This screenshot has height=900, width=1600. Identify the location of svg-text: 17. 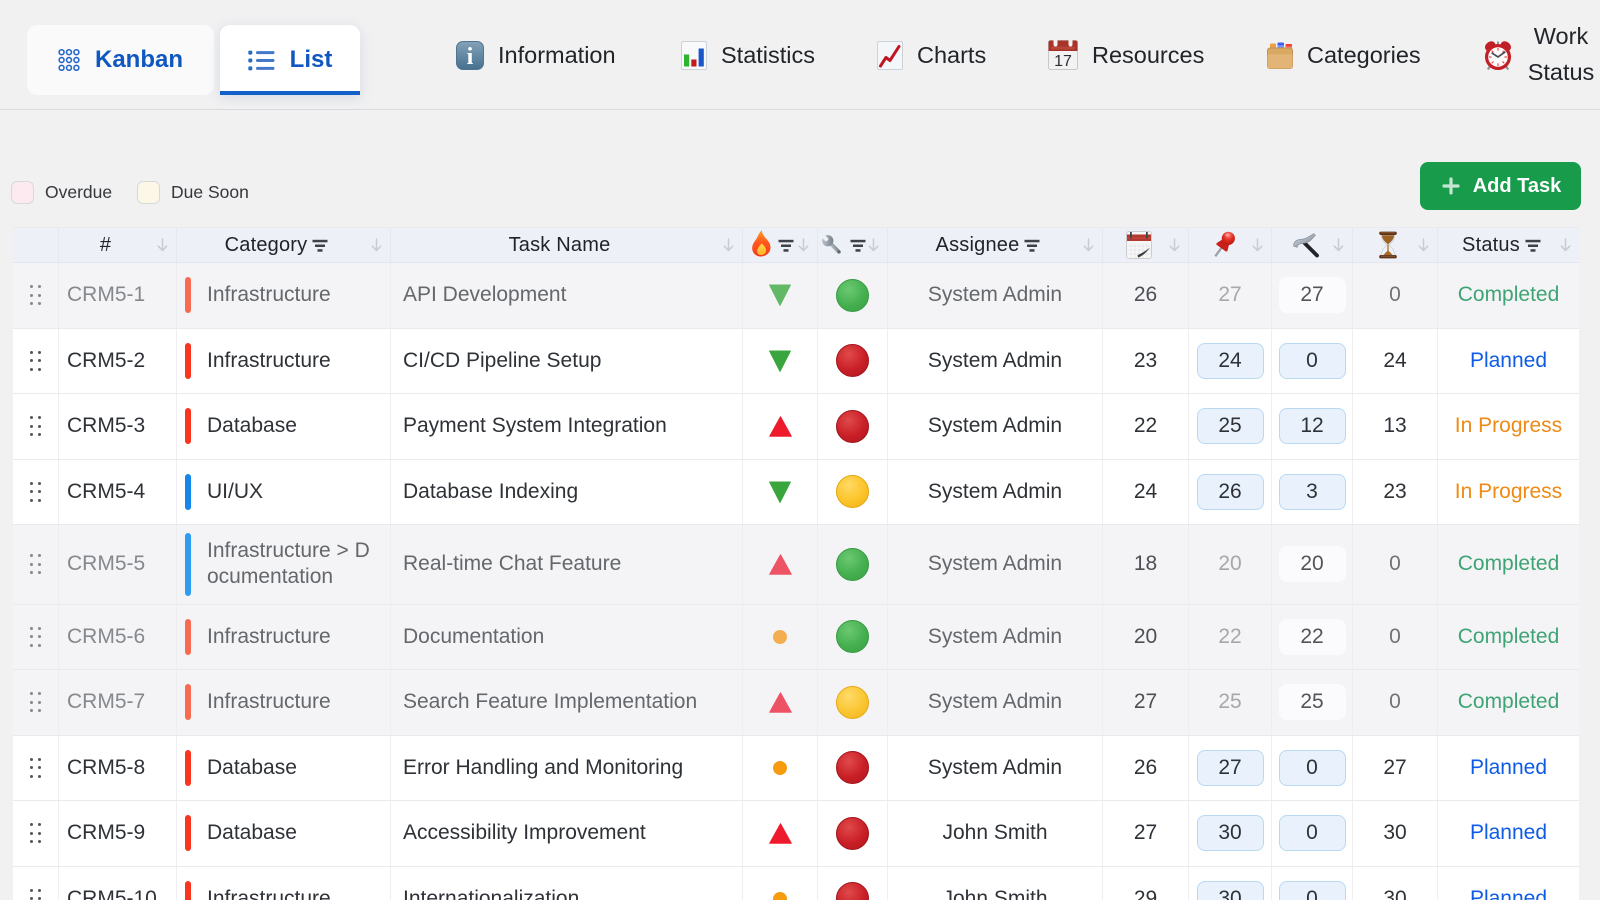
(1063, 61).